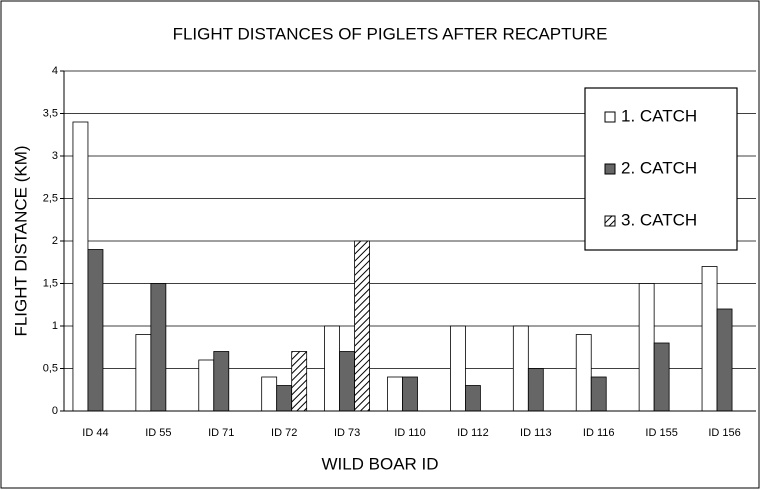  Describe the element at coordinates (50, 283) in the screenshot. I see `y-tick-label: 1,5` at that location.